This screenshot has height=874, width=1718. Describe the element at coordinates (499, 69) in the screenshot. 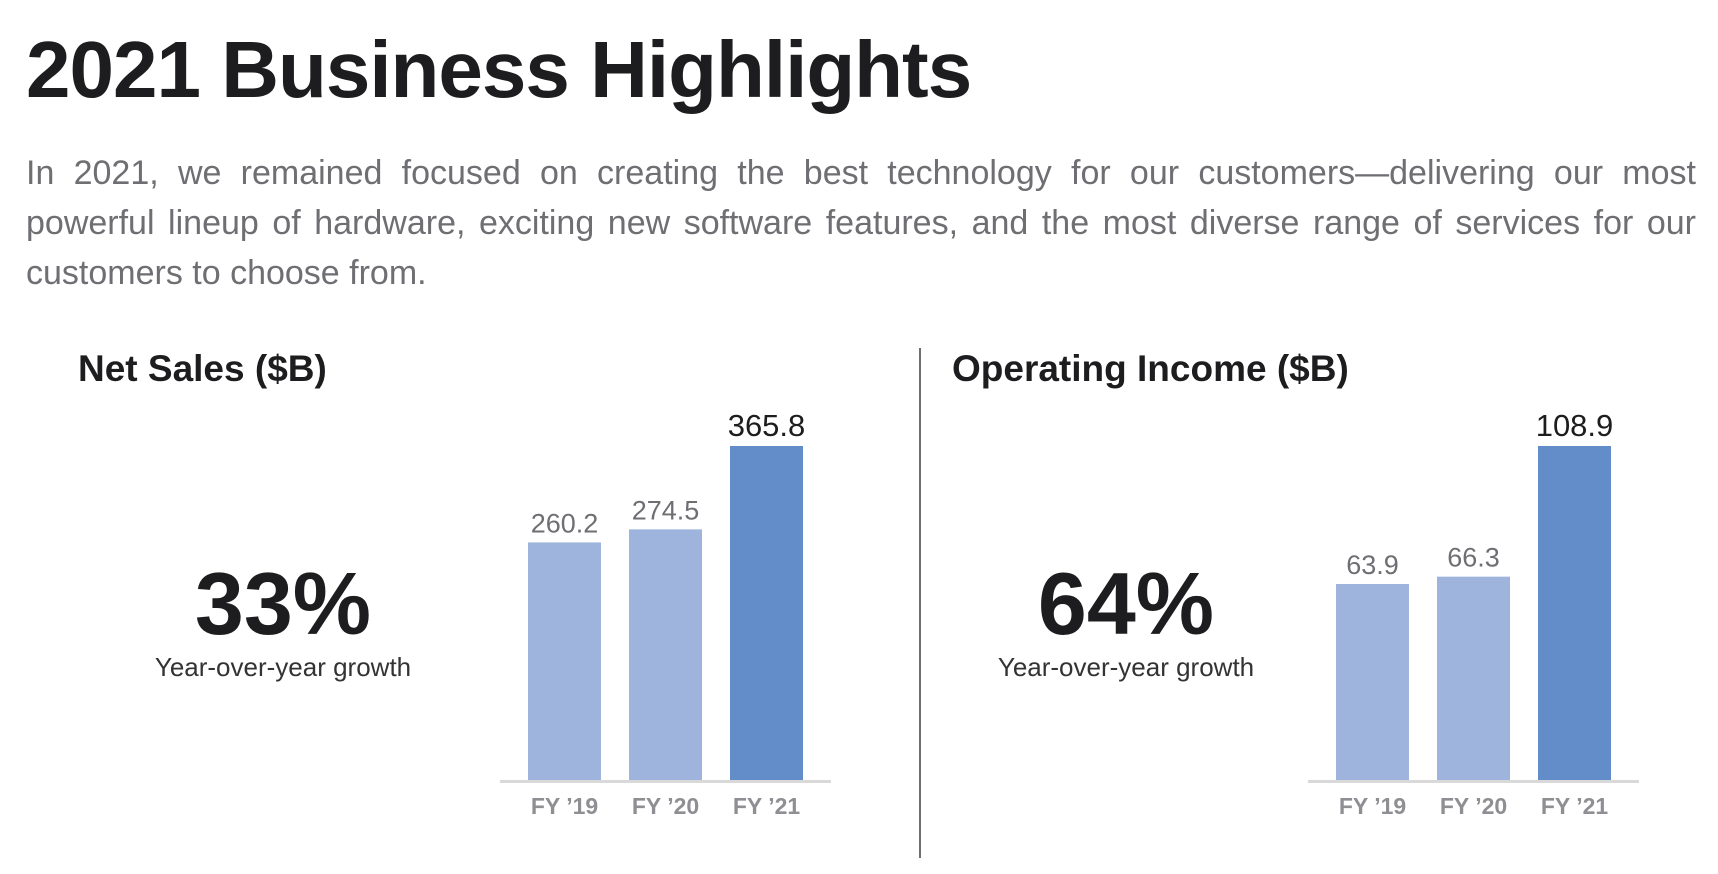

I see `page-title: 2021 Business Highlights` at that location.